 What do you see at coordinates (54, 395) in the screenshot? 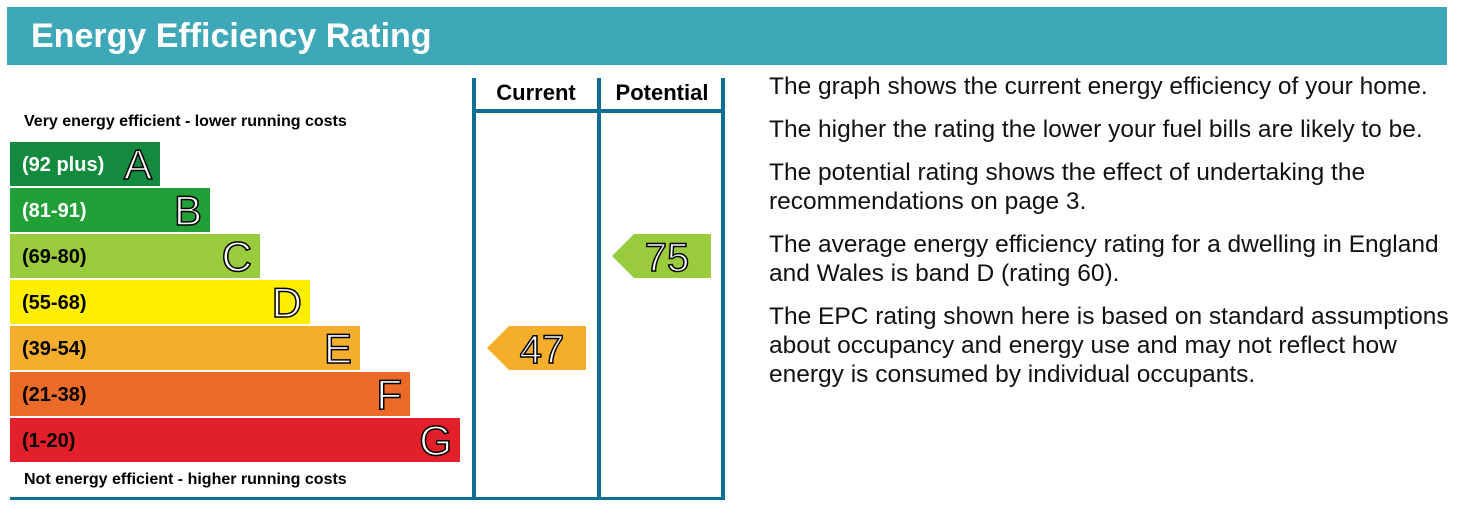
I see `band-range: (21-38)` at bounding box center [54, 395].